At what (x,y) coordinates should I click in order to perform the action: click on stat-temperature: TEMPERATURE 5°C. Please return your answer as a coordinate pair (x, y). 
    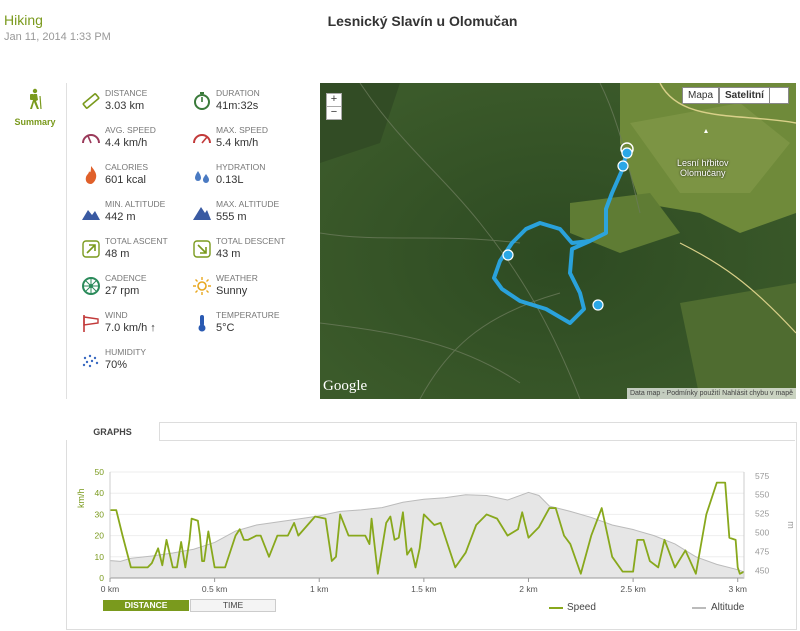
    Looking at the image, I should click on (247, 325).